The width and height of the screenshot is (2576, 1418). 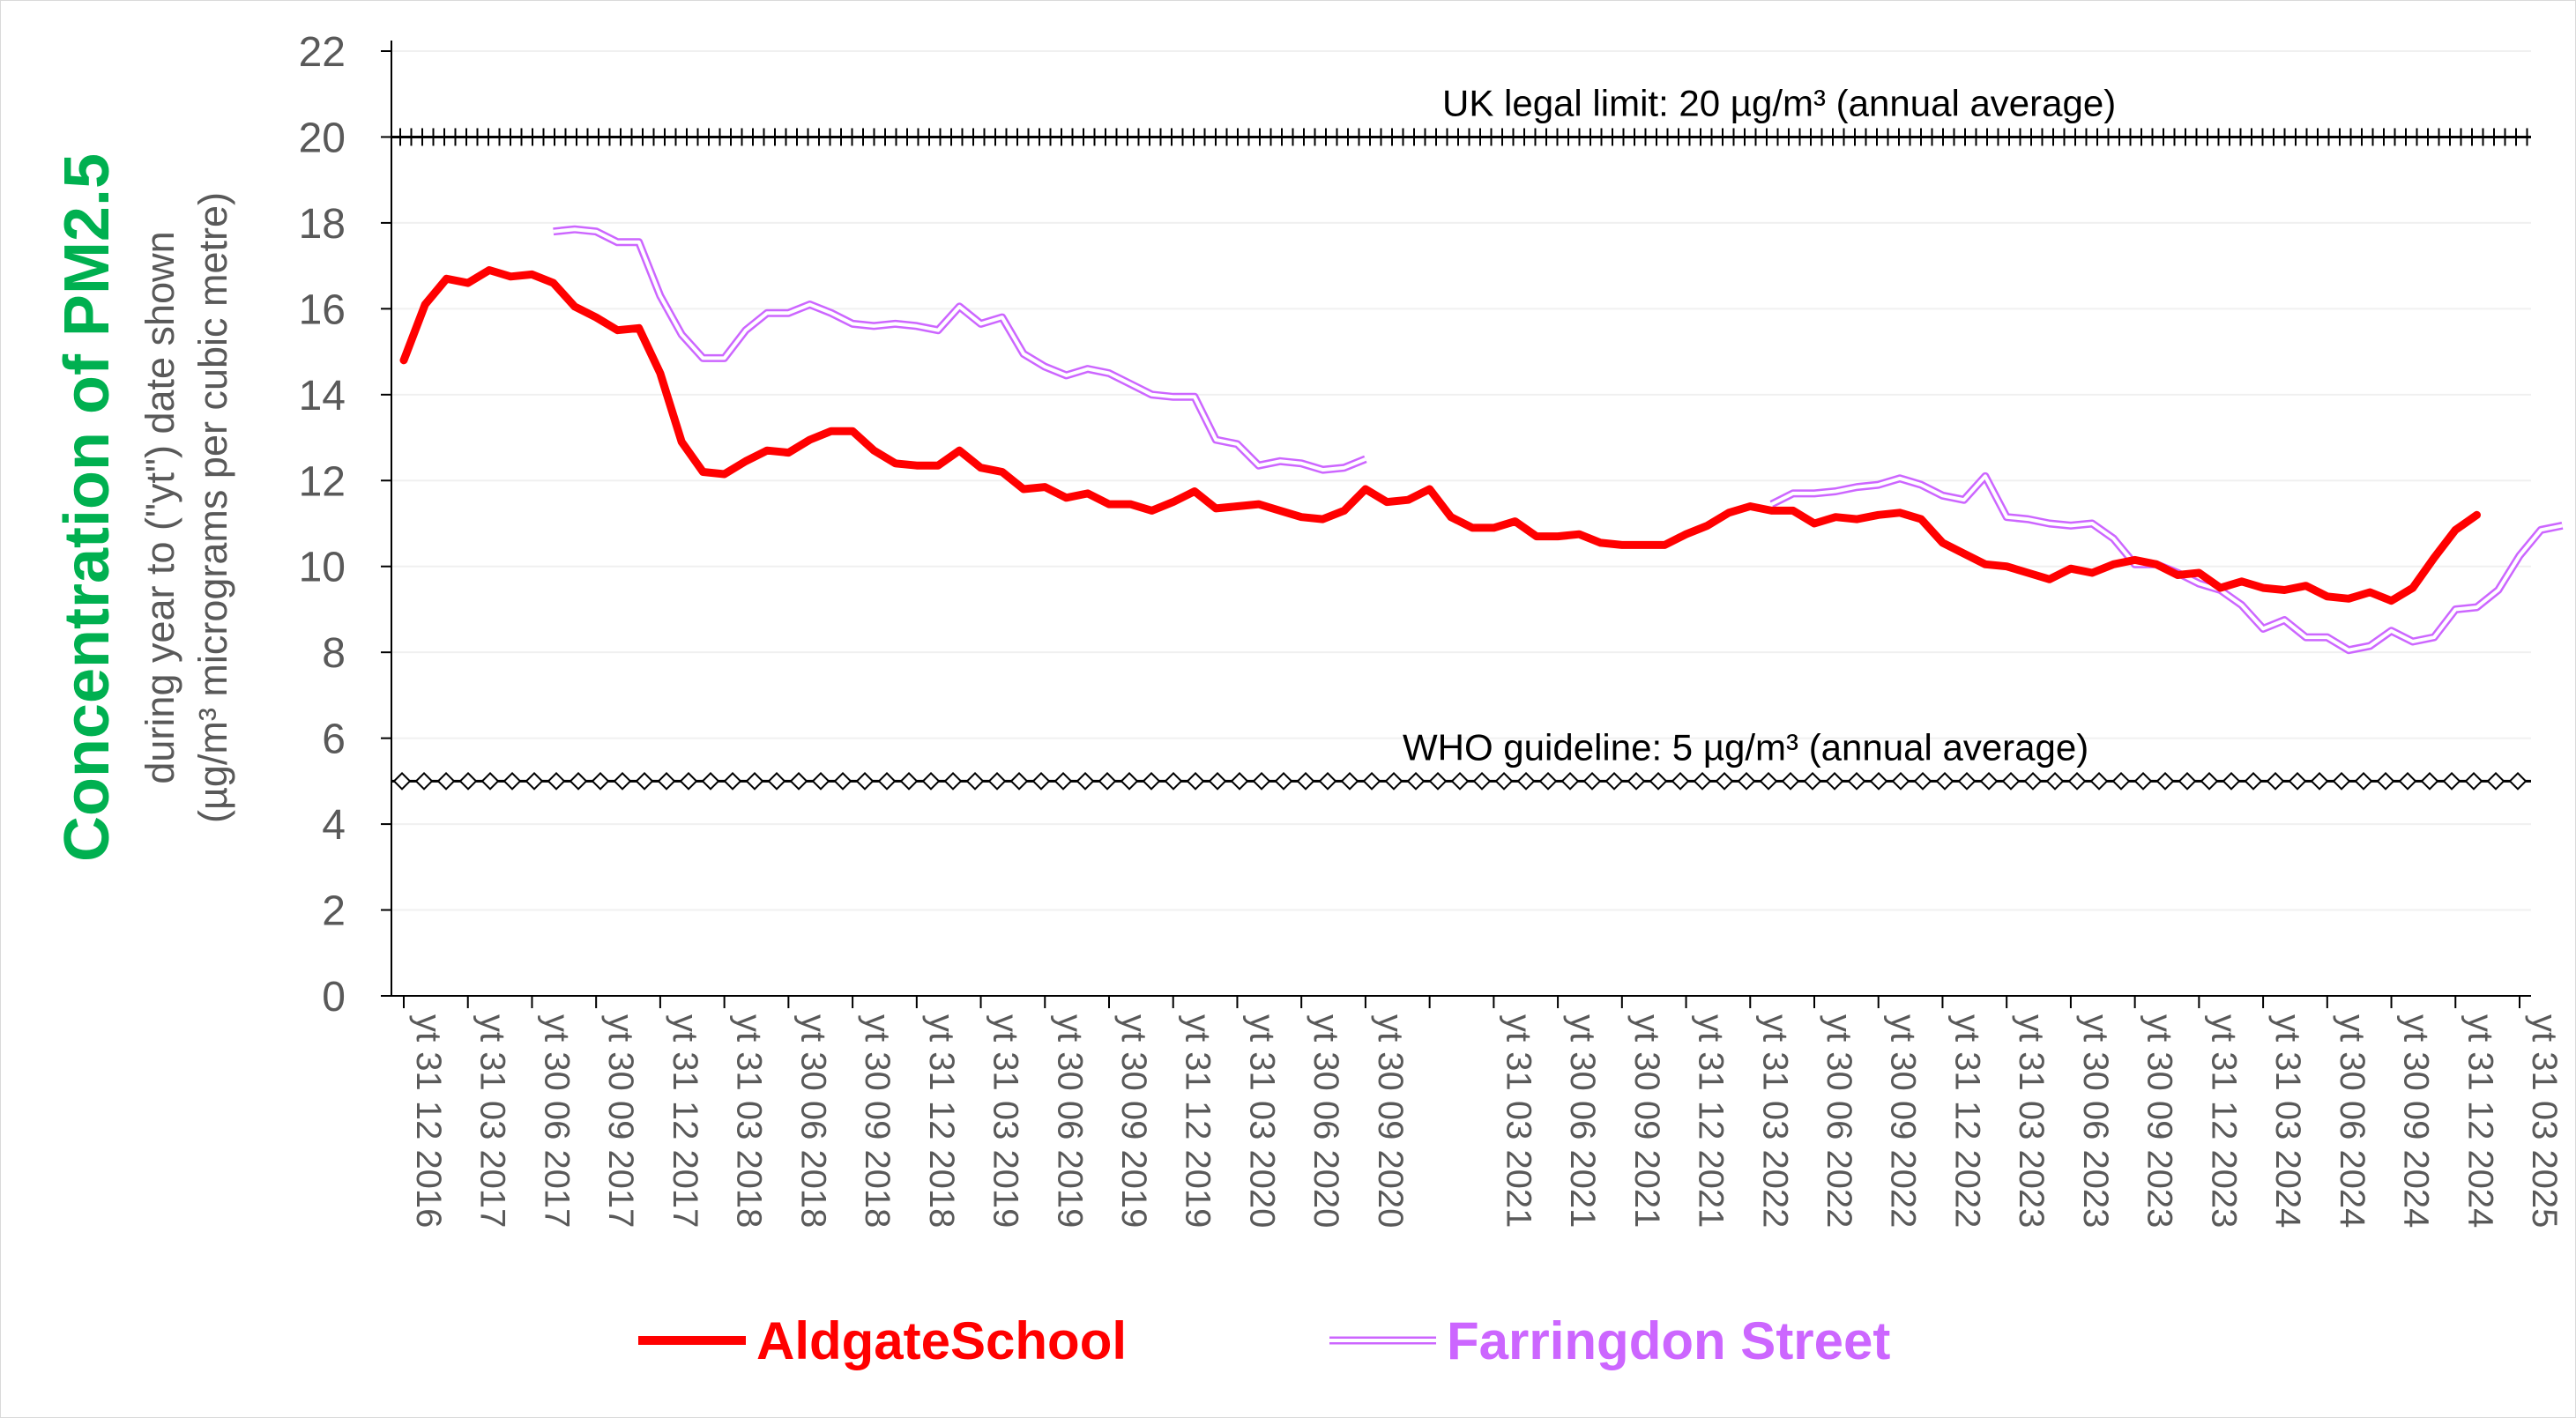 What do you see at coordinates (1774, 1121) in the screenshot?
I see `x-tick-label: yt 31 03 2022` at bounding box center [1774, 1121].